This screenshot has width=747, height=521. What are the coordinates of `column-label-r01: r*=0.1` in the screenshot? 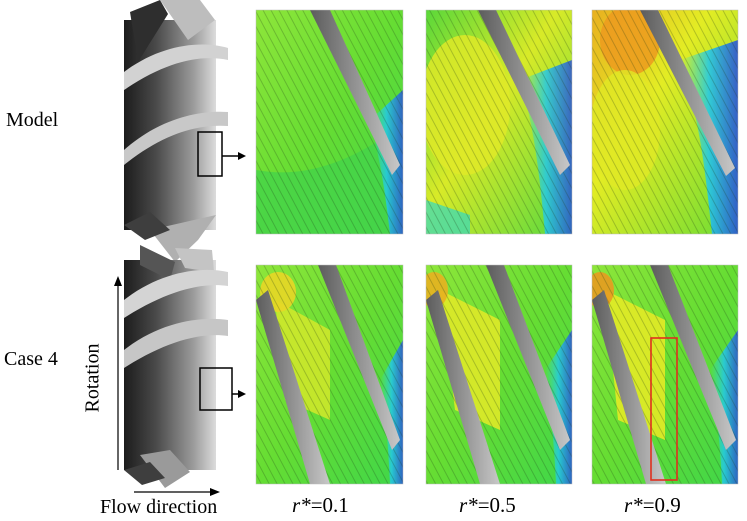 It's located at (320, 505).